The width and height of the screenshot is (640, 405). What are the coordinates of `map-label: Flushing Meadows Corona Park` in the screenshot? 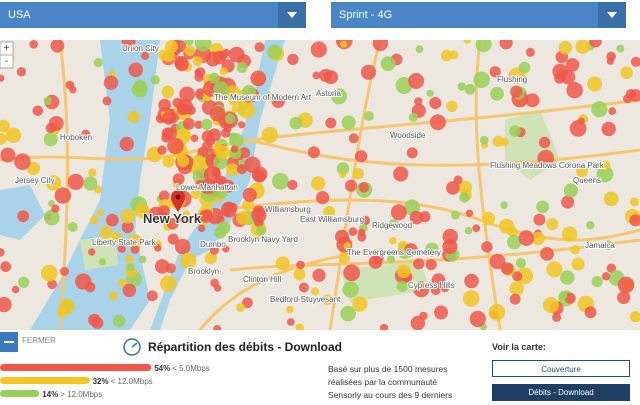 It's located at (547, 165).